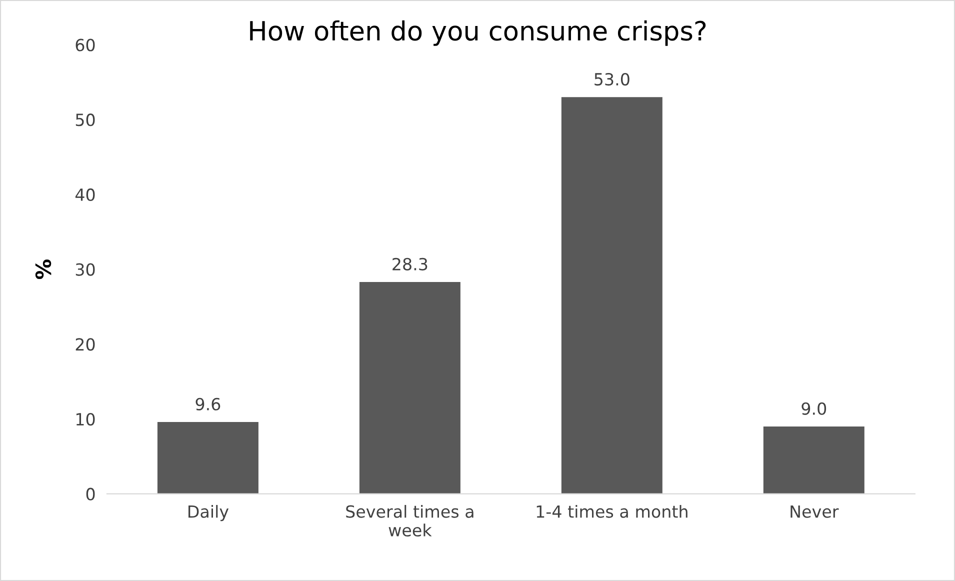 Image resolution: width=955 pixels, height=581 pixels. What do you see at coordinates (208, 404) in the screenshot?
I see `data-label: 9.6` at bounding box center [208, 404].